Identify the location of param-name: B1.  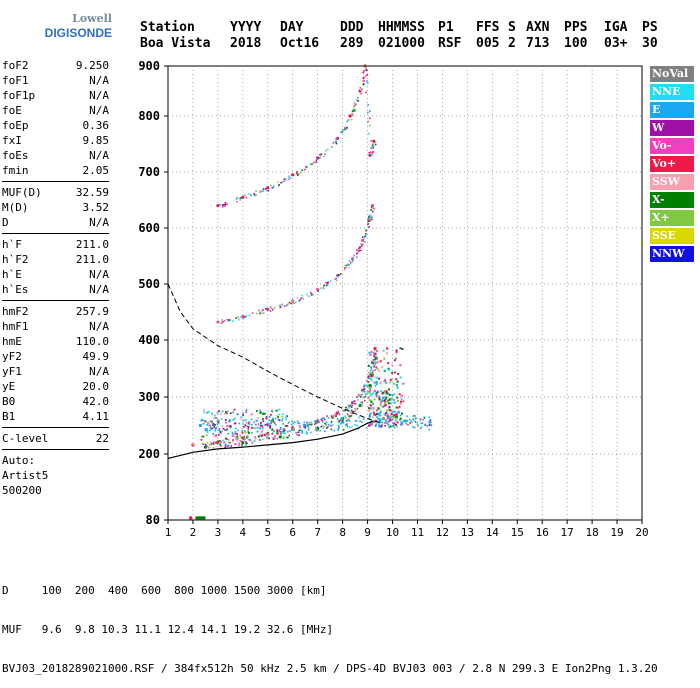
(9, 416).